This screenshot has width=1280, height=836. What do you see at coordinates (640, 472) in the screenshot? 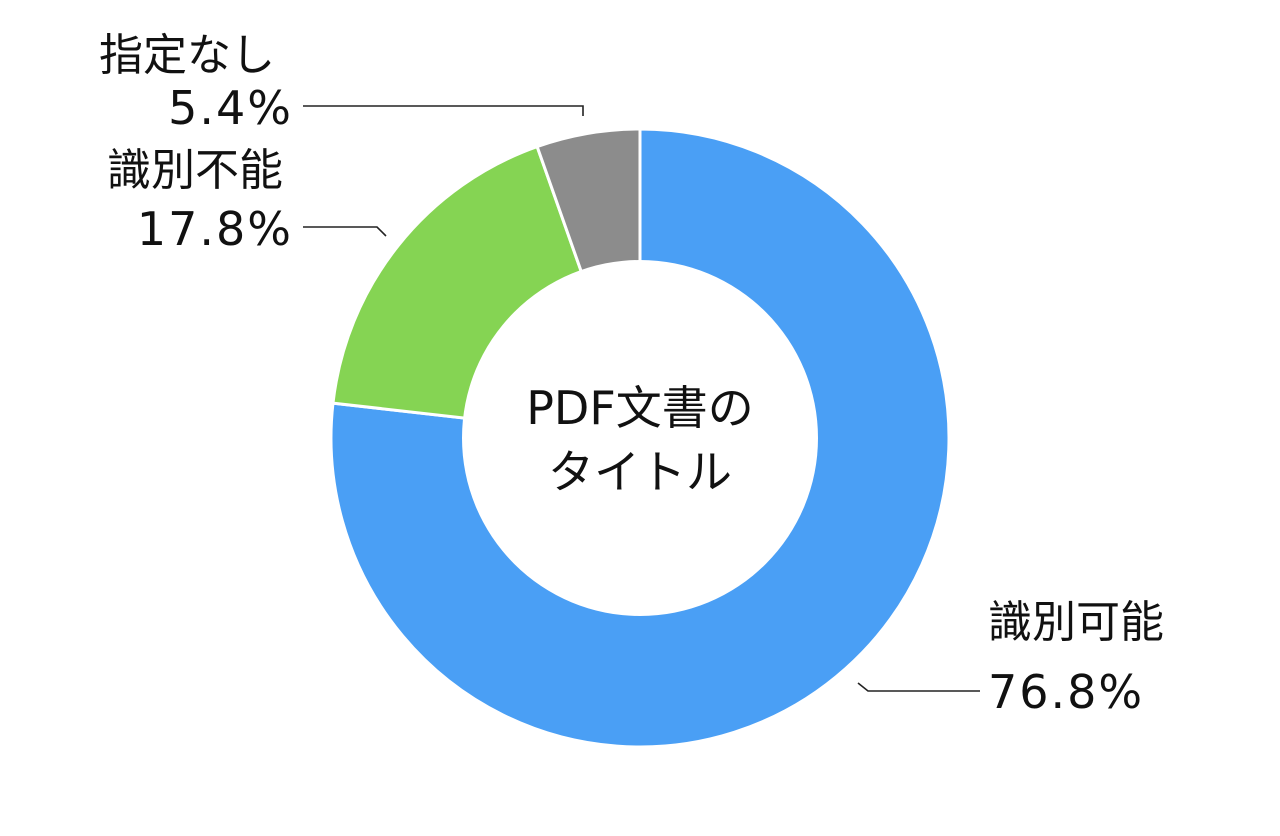
I see `center-label-line-2: タイトル` at bounding box center [640, 472].